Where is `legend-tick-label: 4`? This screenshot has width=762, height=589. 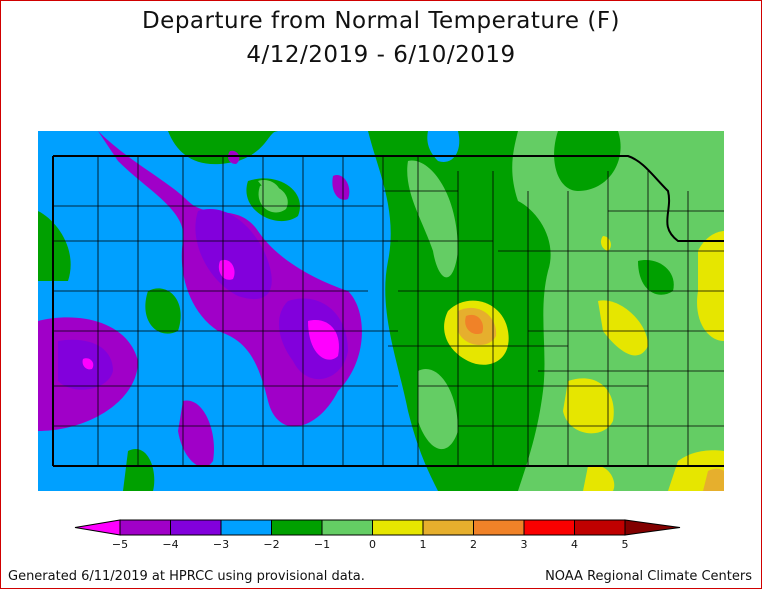 legend-tick-label: 4 is located at coordinates (574, 544).